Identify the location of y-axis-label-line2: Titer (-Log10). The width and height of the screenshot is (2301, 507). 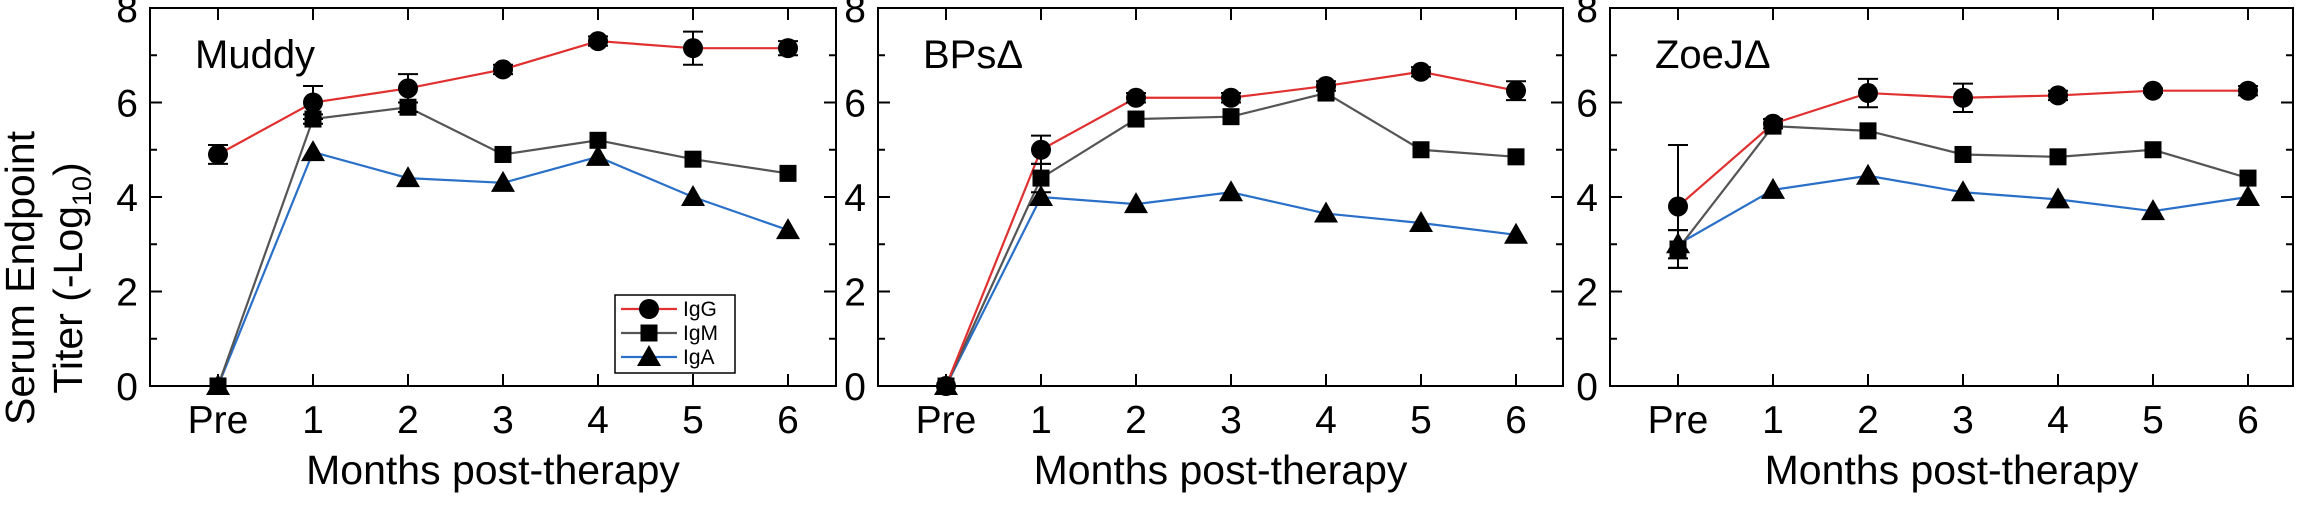
(71, 277).